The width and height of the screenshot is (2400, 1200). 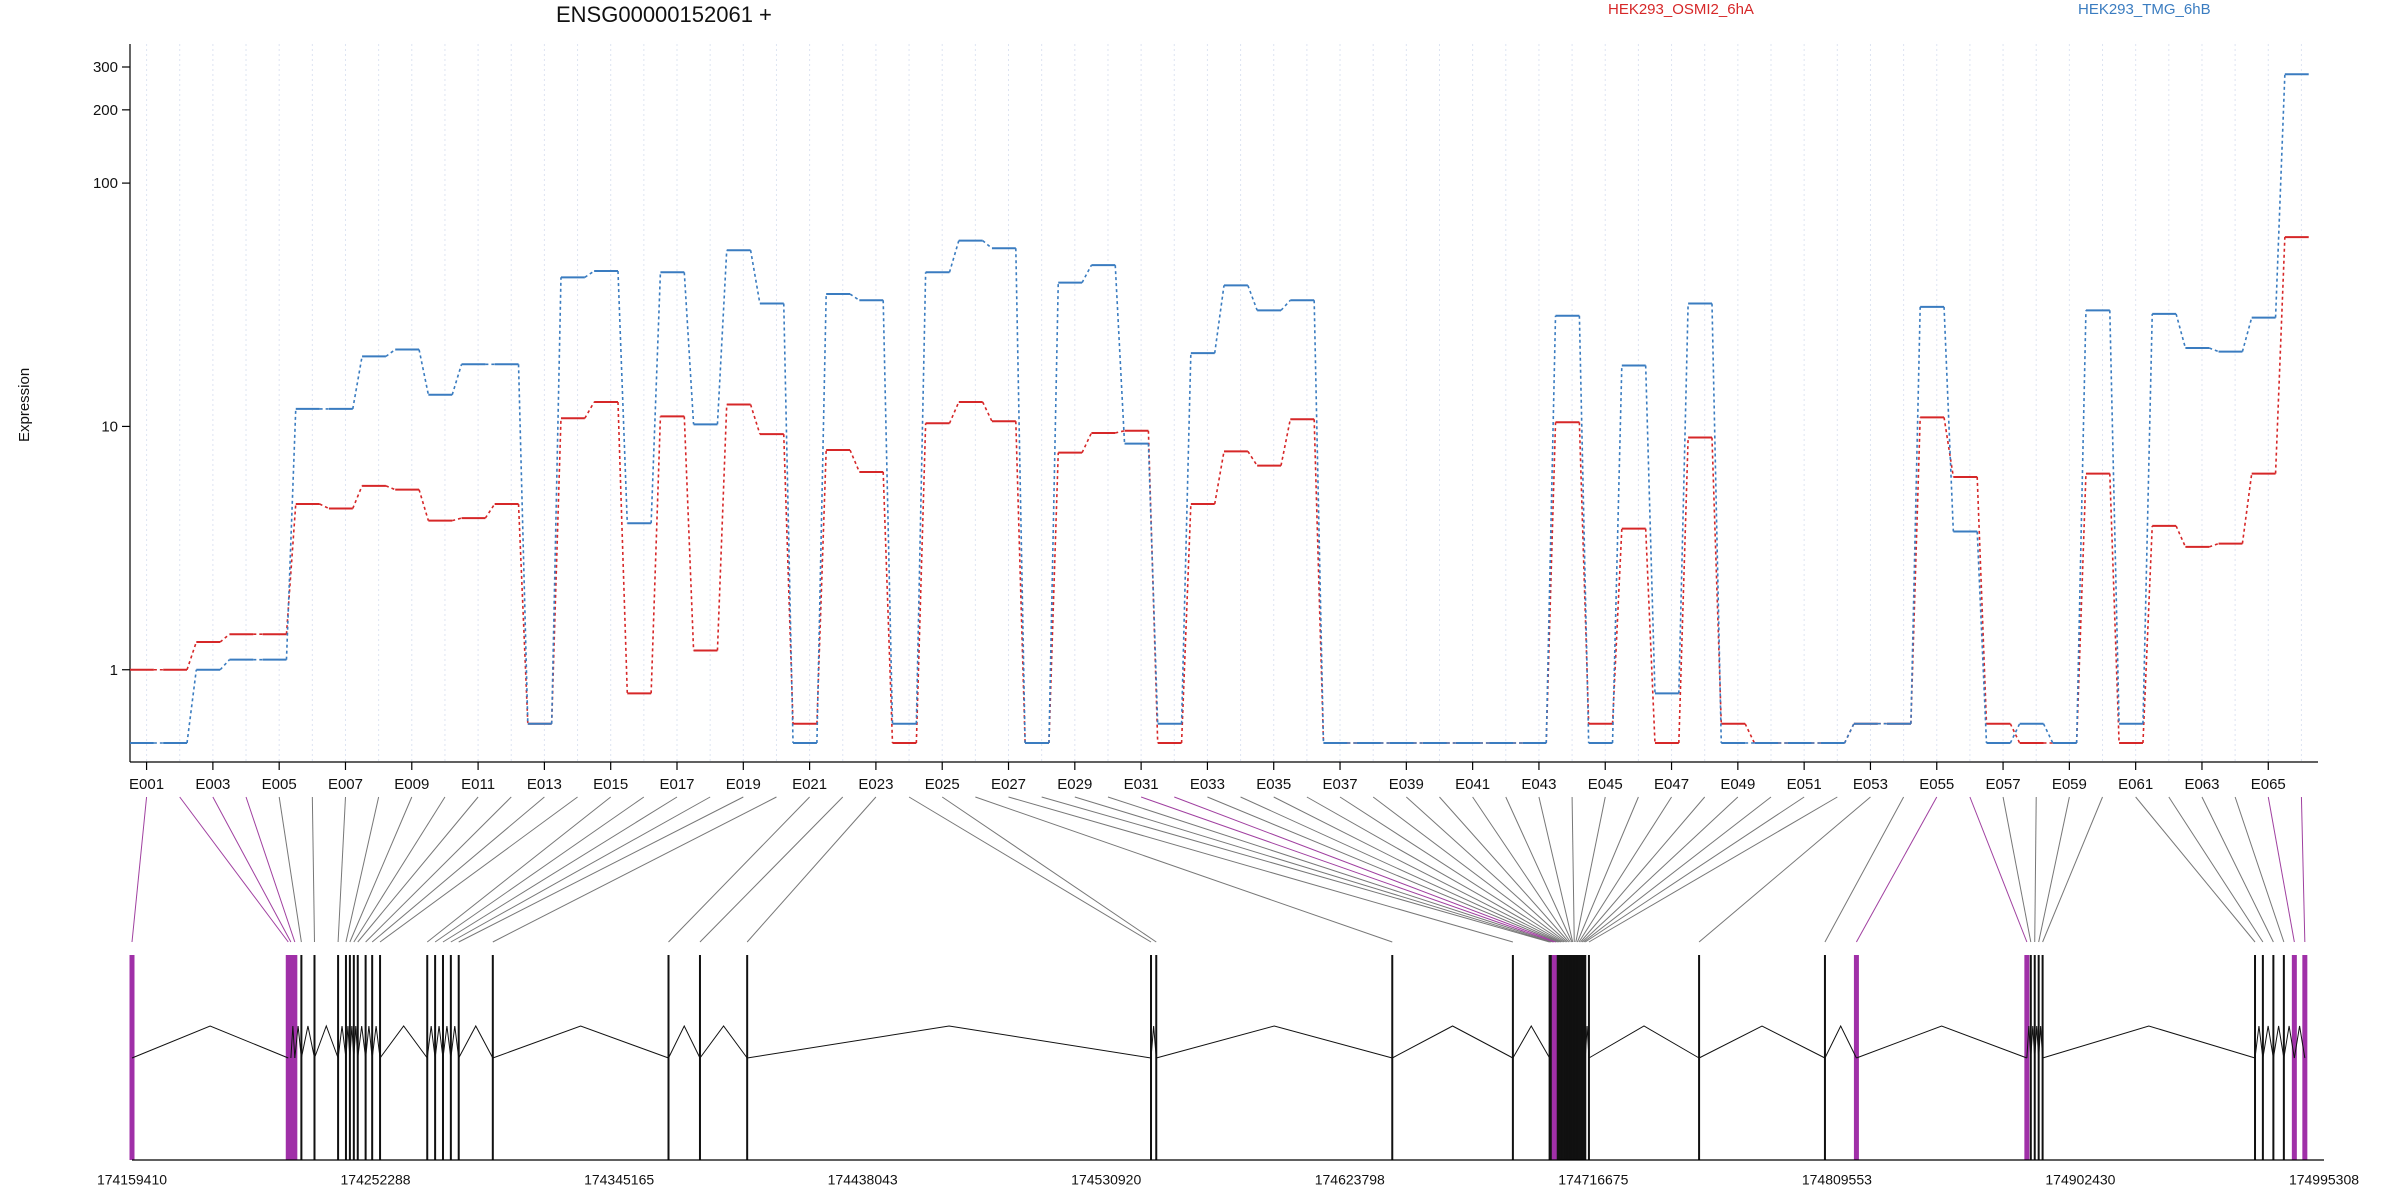 What do you see at coordinates (2324, 1179) in the screenshot?
I see `genomic-tick-label: 174995308` at bounding box center [2324, 1179].